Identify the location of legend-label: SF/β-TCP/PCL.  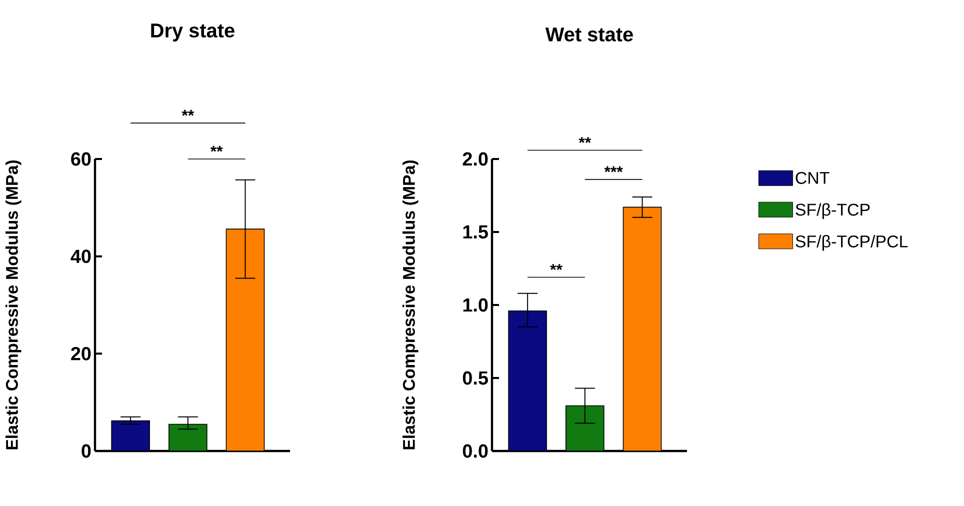
(852, 243).